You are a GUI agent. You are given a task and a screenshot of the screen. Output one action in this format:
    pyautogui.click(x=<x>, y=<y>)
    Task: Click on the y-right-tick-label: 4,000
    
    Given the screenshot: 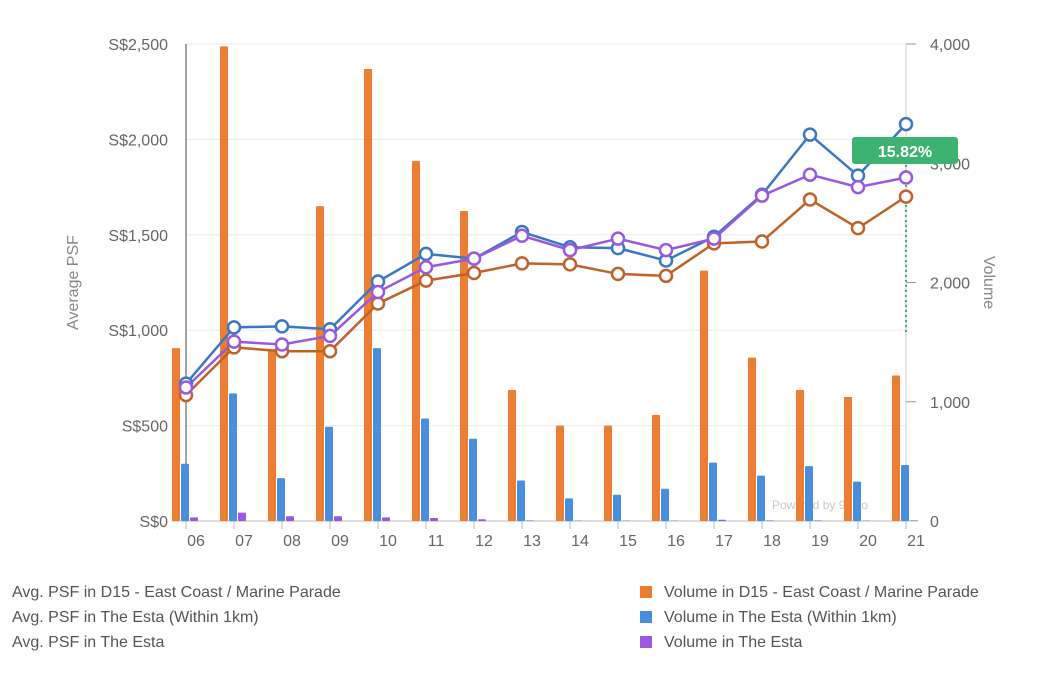 What is the action you would take?
    pyautogui.click(x=950, y=45)
    